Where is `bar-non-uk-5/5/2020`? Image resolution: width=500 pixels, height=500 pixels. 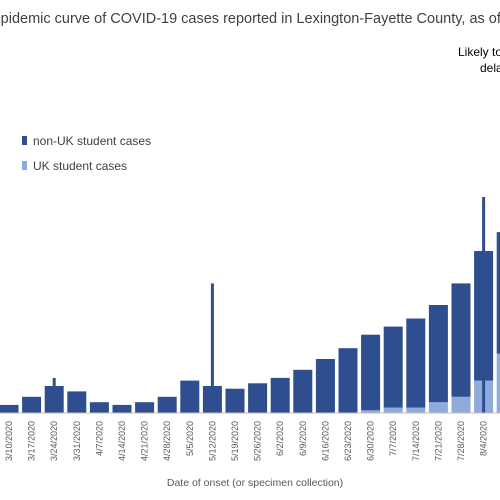 bar-non-uk-5/5/2020 is located at coordinates (190, 396).